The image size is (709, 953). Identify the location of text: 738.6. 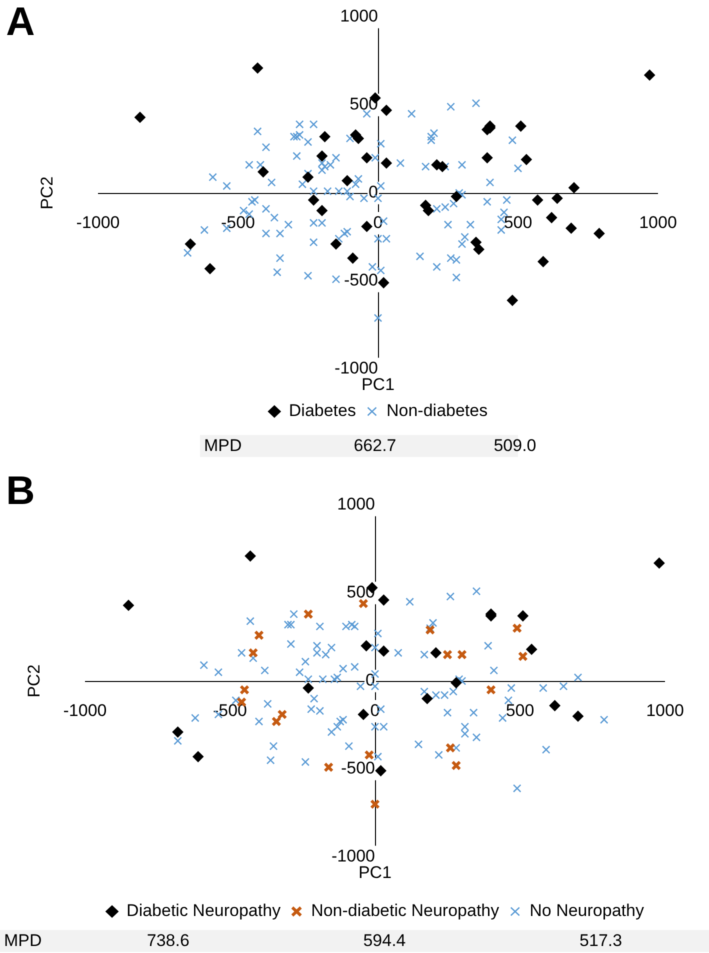
(168, 941).